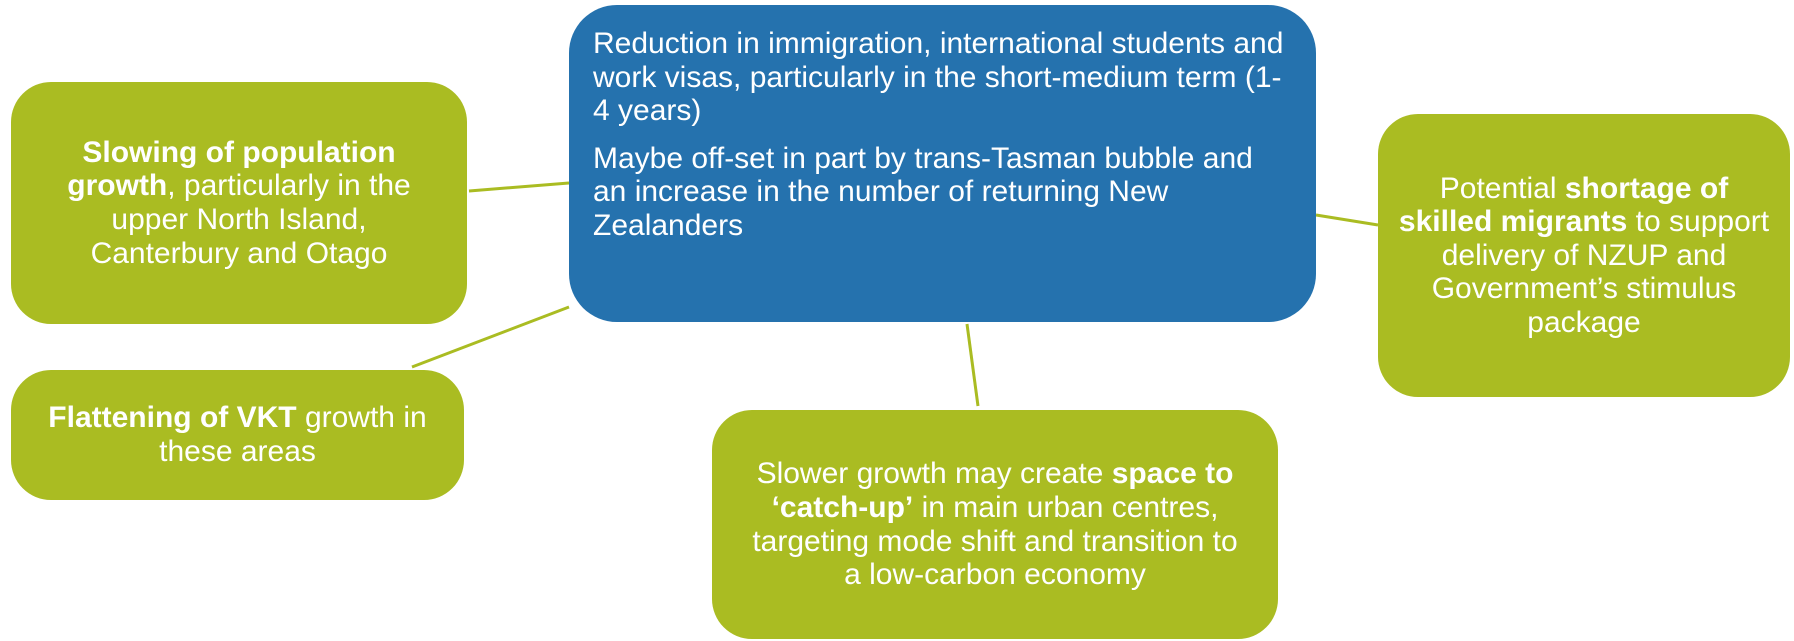 The height and width of the screenshot is (641, 1794). I want to click on paragraph: Flattening of VKT growth in these areas, so click(237, 434).